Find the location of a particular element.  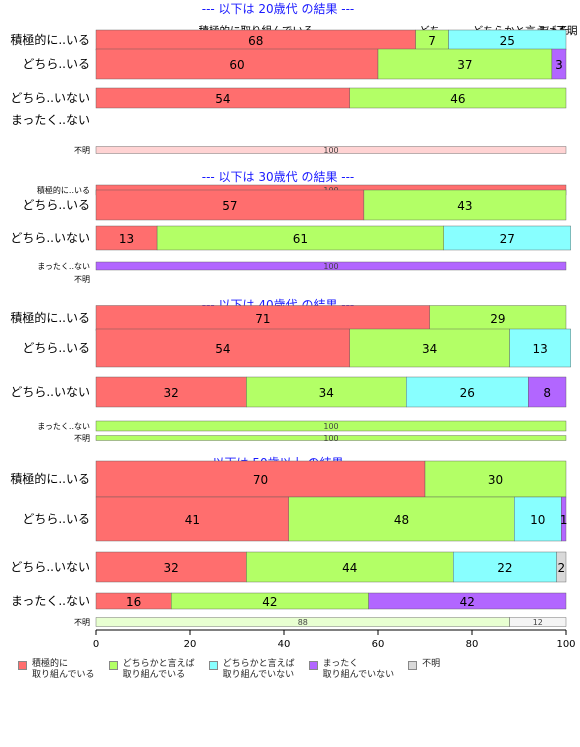

bar-row: まったく..ない is located at coordinates (50, 120).